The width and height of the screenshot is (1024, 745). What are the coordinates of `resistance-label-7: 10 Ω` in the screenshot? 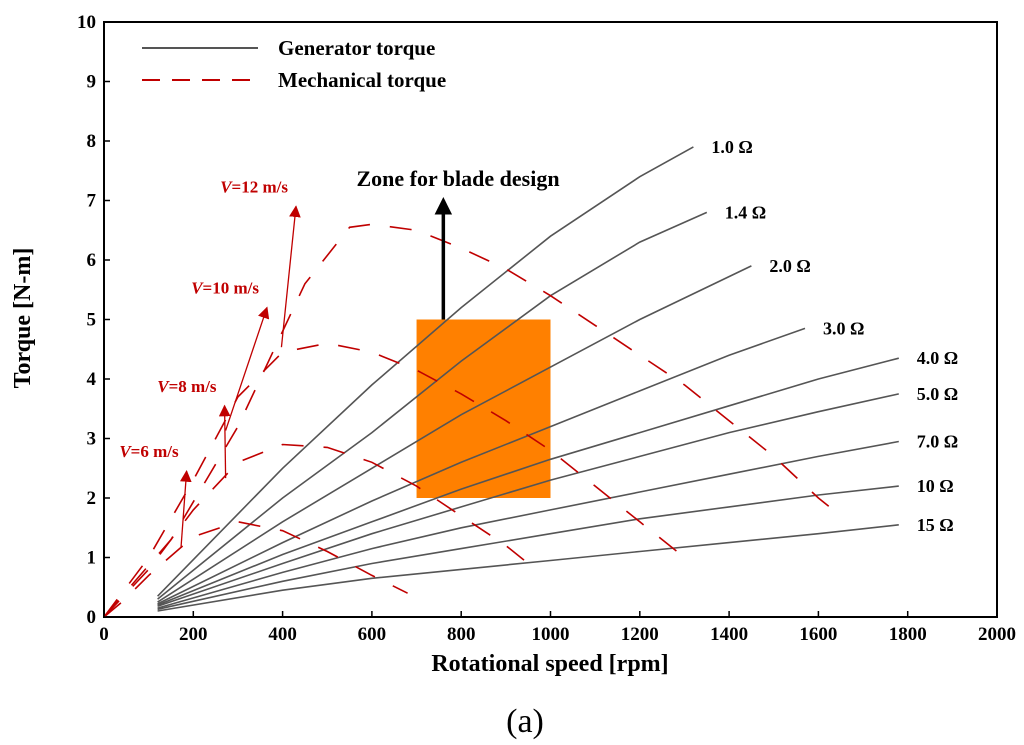 It's located at (935, 486).